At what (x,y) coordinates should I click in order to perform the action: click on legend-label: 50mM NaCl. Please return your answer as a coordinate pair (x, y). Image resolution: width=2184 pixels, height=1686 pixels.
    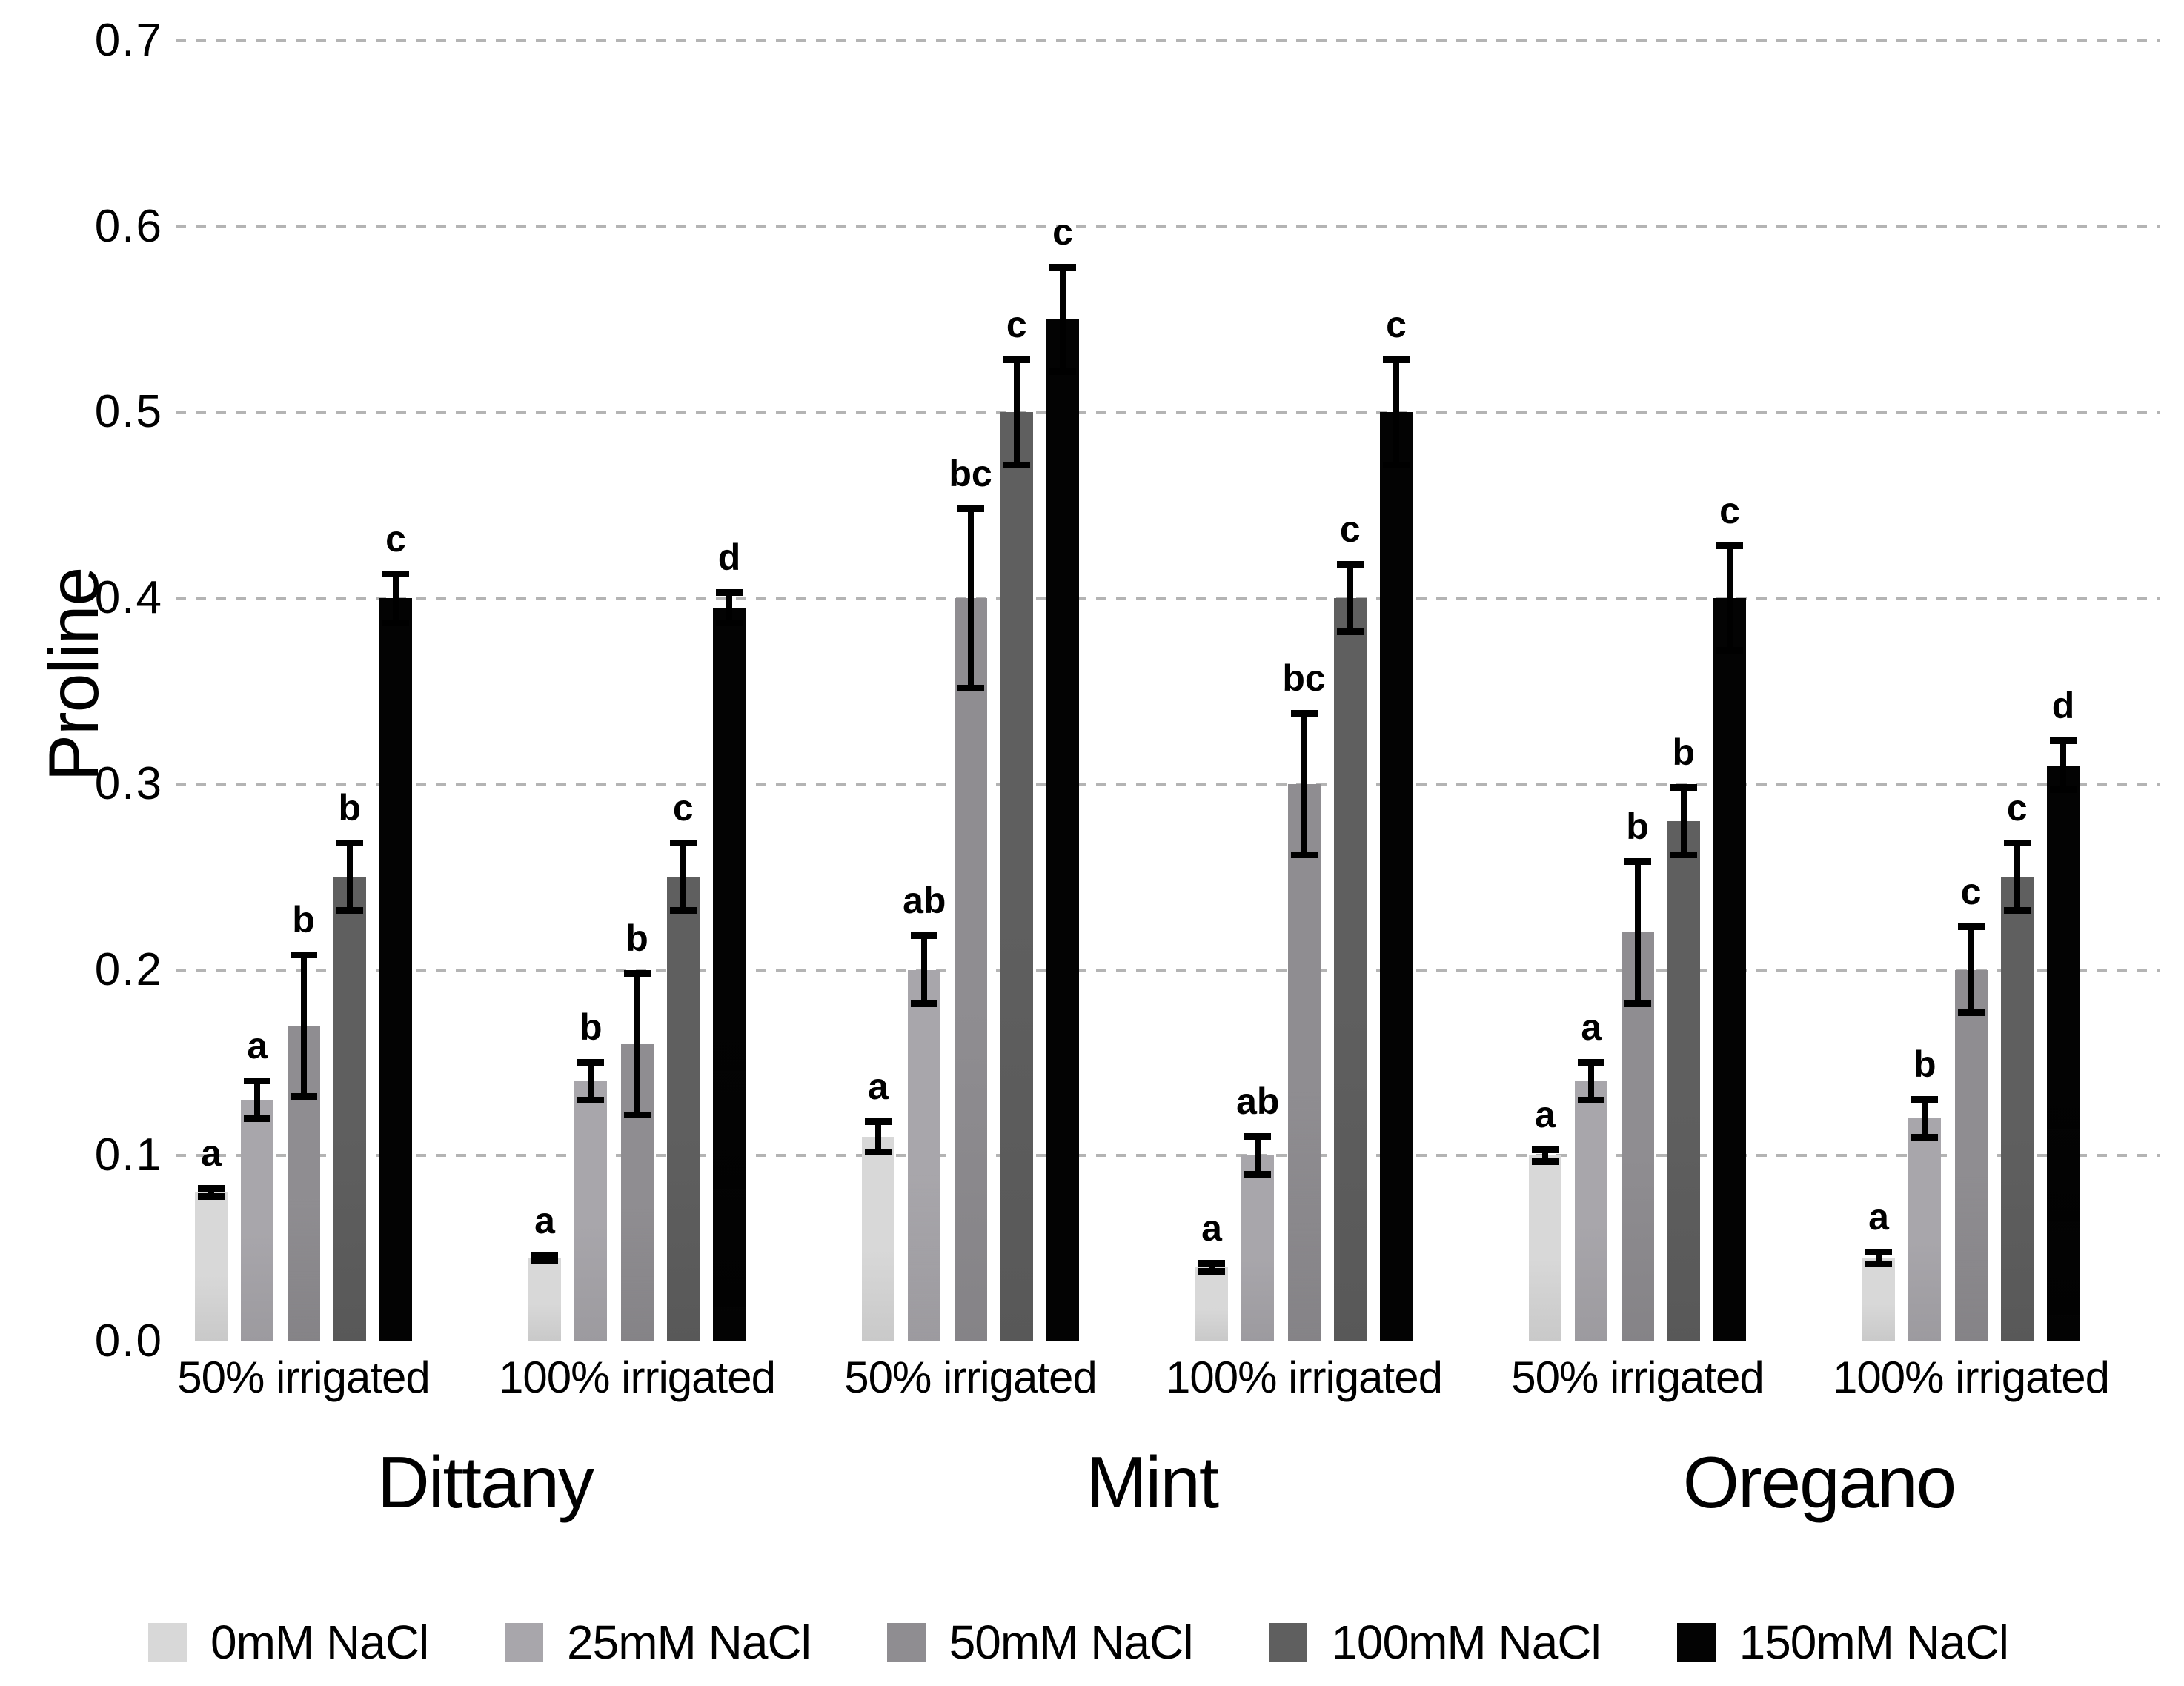
    Looking at the image, I should click on (1071, 1642).